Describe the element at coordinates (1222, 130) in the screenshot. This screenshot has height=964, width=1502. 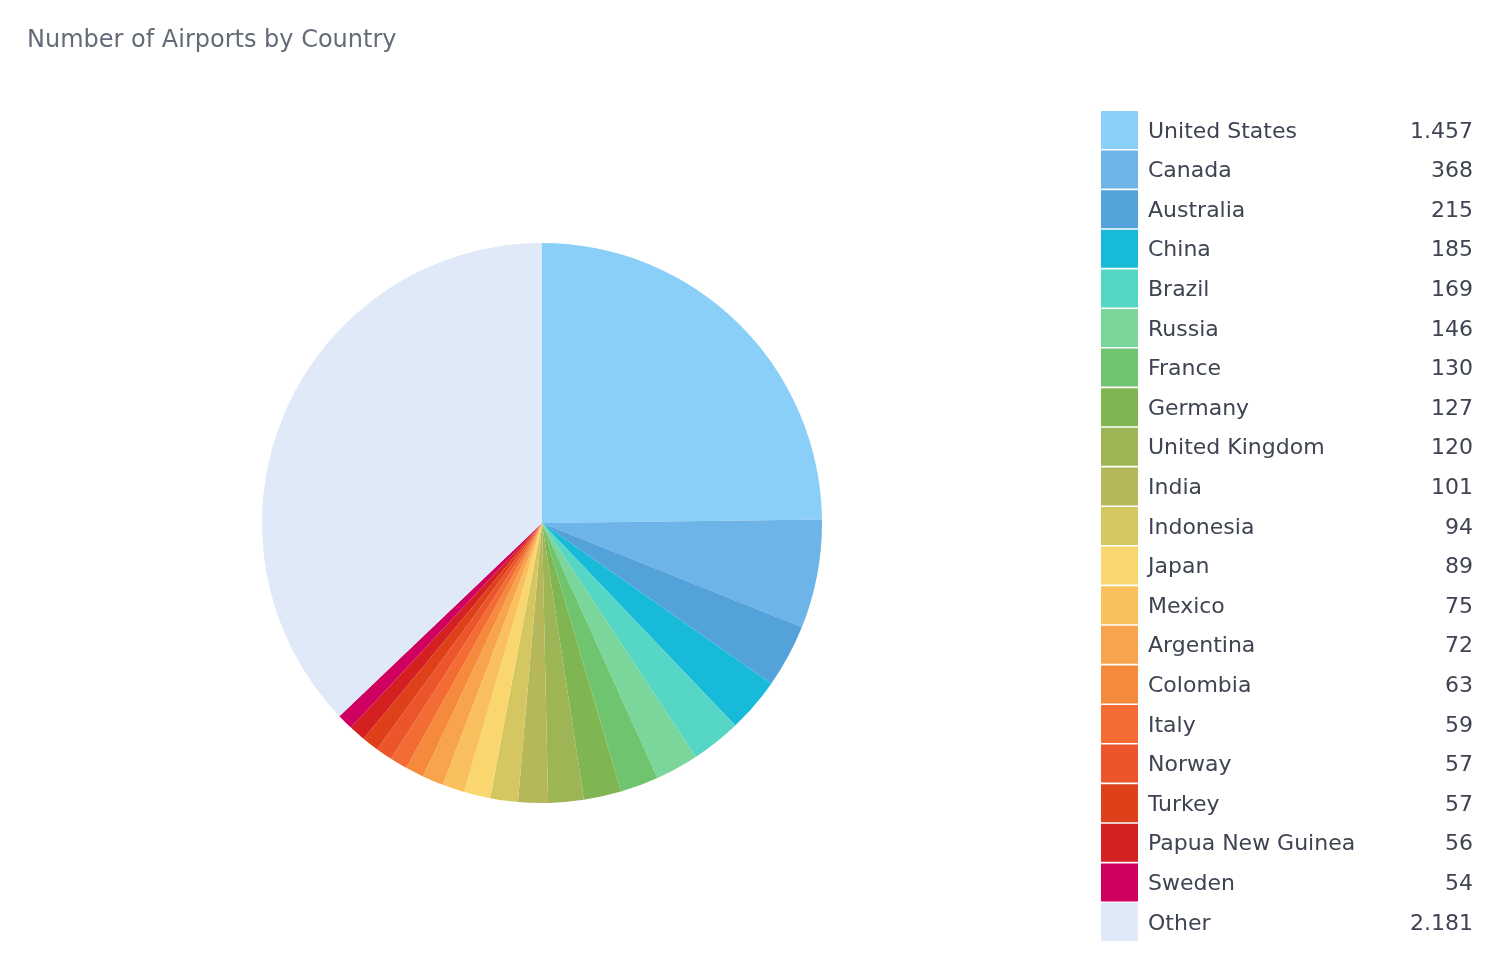
I see `legend-label: United States` at that location.